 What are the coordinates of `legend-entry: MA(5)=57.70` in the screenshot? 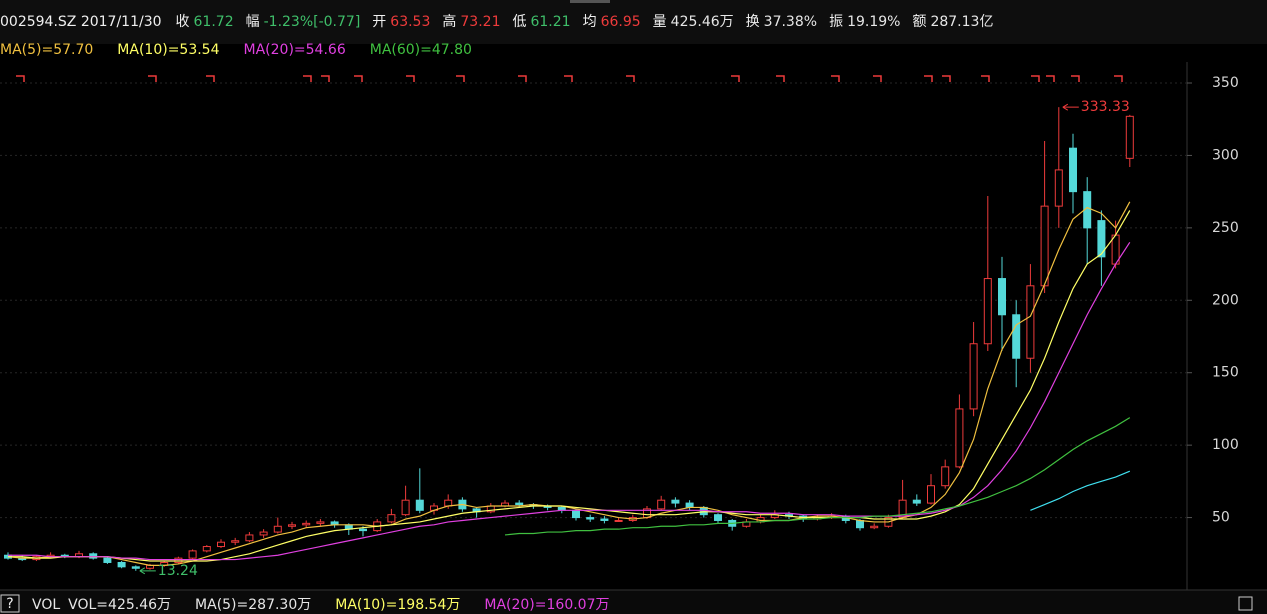 It's located at (46, 50).